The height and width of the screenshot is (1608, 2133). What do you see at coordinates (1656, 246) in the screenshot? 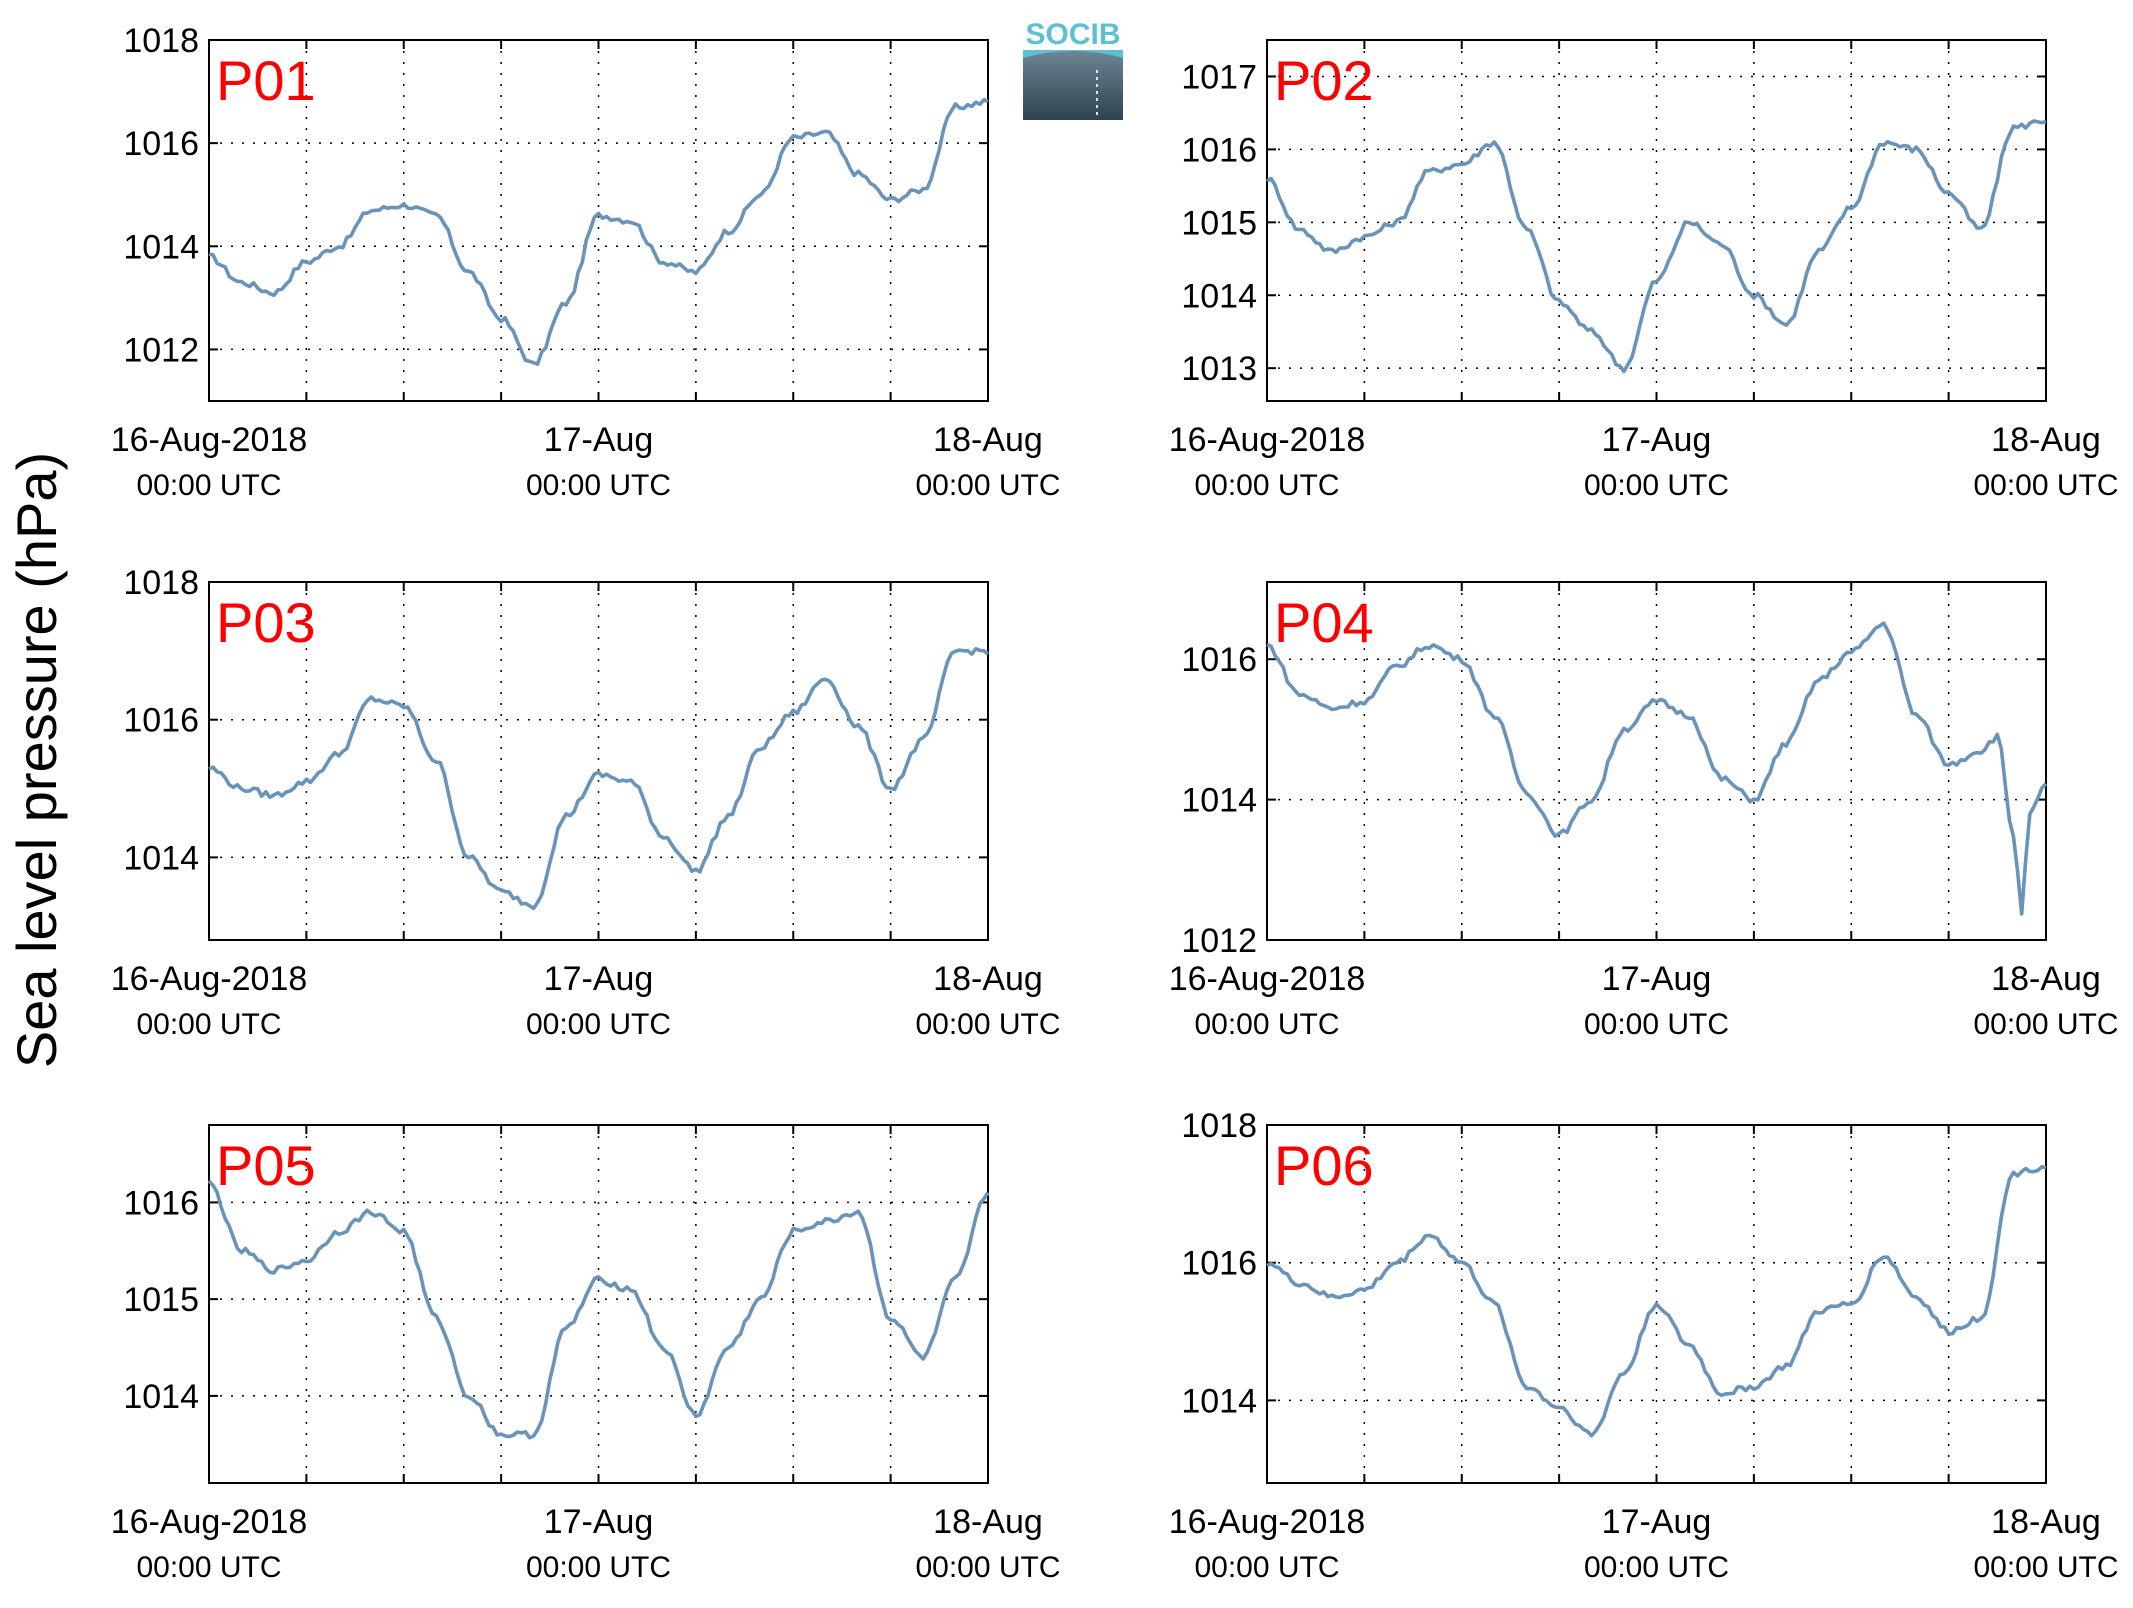
I see `series-line-p02` at bounding box center [1656, 246].